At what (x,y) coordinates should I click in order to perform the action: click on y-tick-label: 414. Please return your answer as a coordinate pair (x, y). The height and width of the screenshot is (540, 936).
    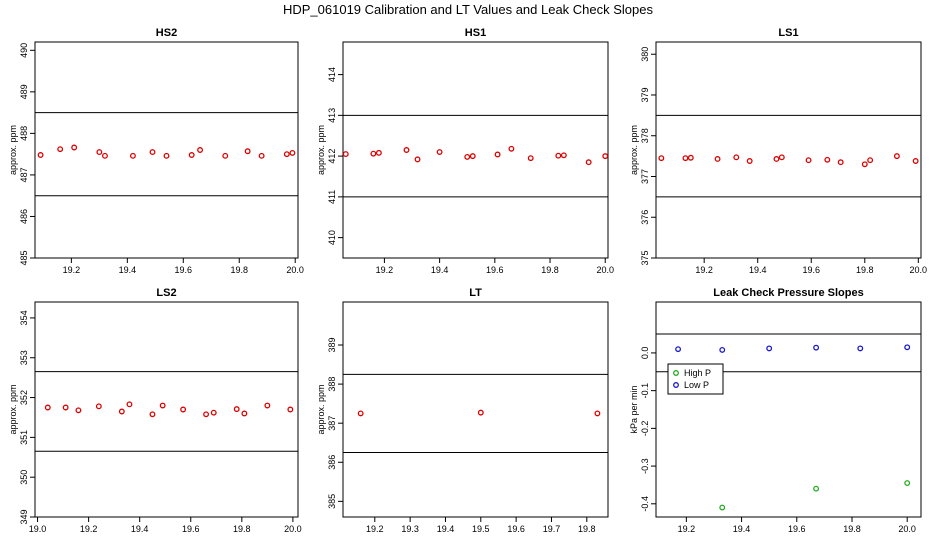
    Looking at the image, I should click on (332, 74).